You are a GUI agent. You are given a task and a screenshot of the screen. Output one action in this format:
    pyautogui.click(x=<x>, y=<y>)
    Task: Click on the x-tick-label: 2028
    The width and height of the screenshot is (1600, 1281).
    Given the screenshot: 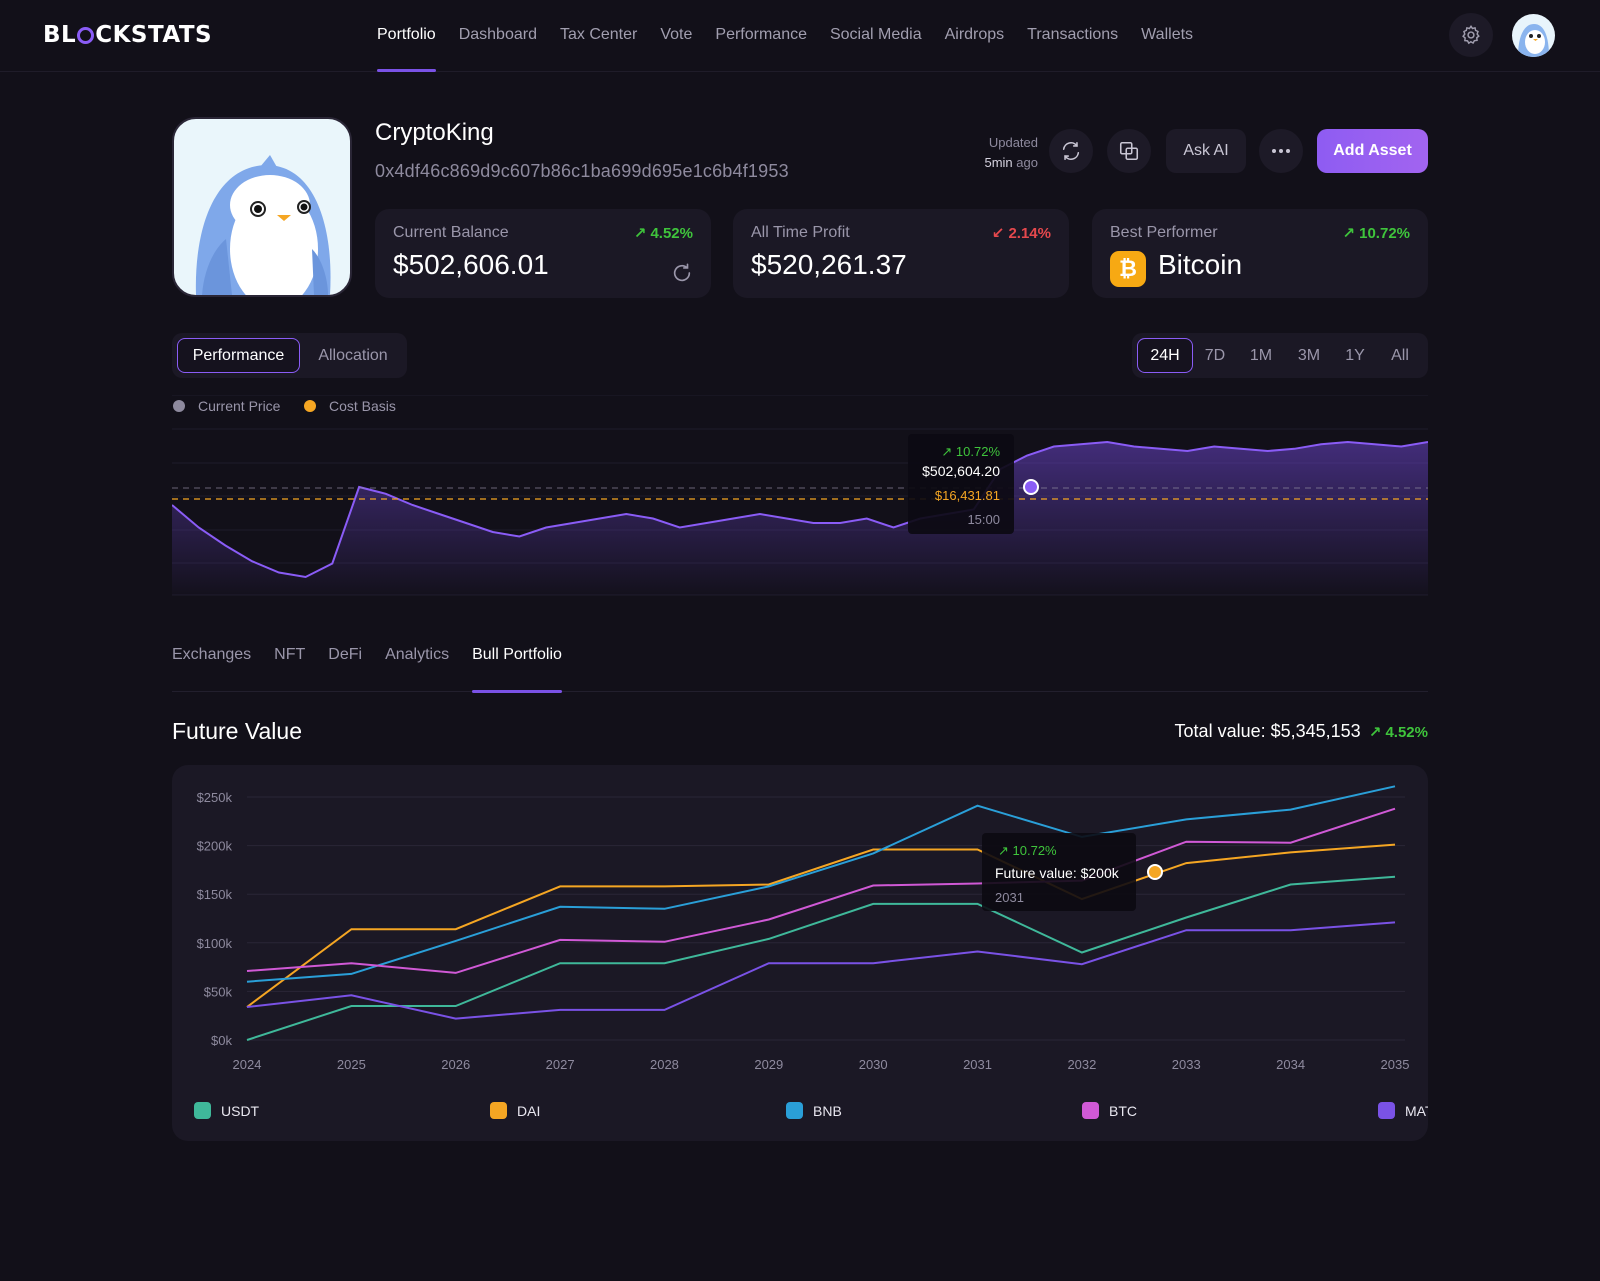 What is the action you would take?
    pyautogui.click(x=664, y=1064)
    